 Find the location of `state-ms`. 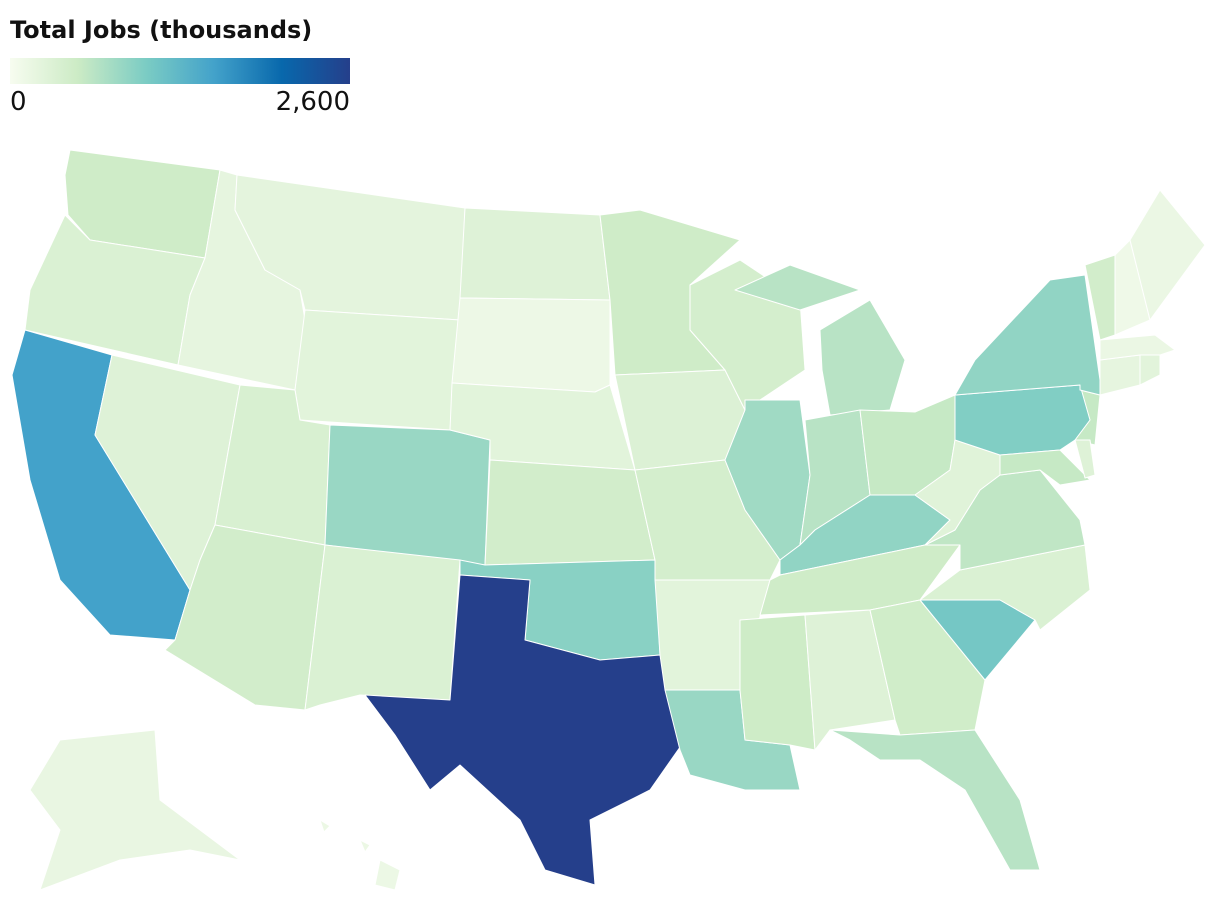

state-ms is located at coordinates (777, 682).